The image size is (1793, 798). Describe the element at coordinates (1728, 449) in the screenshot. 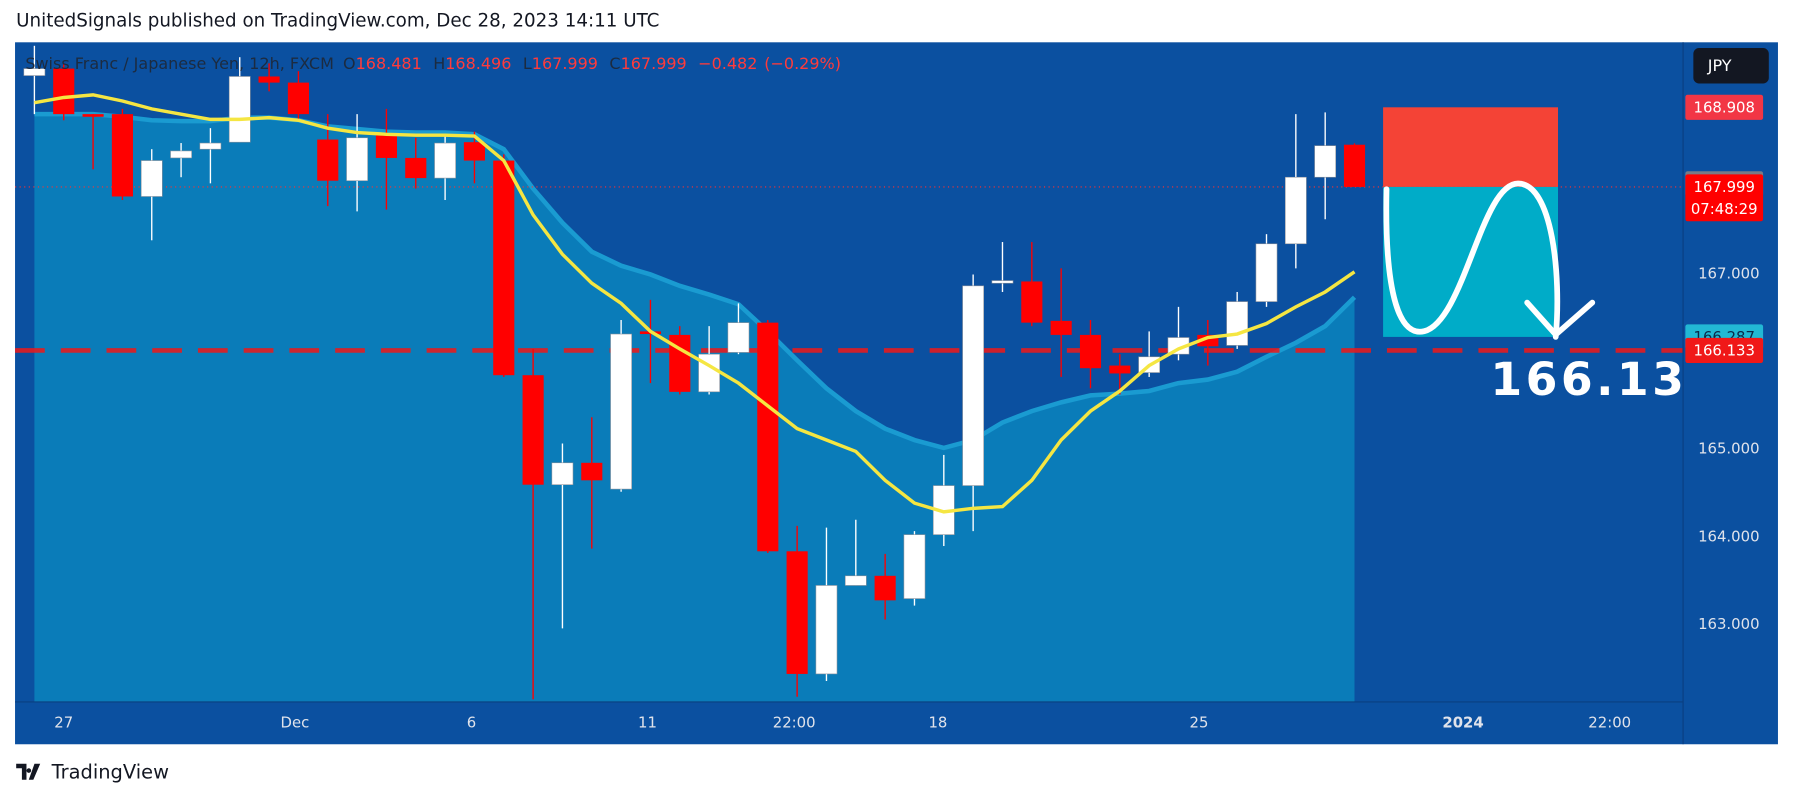

I see `y-tick-label: 165.000` at that location.